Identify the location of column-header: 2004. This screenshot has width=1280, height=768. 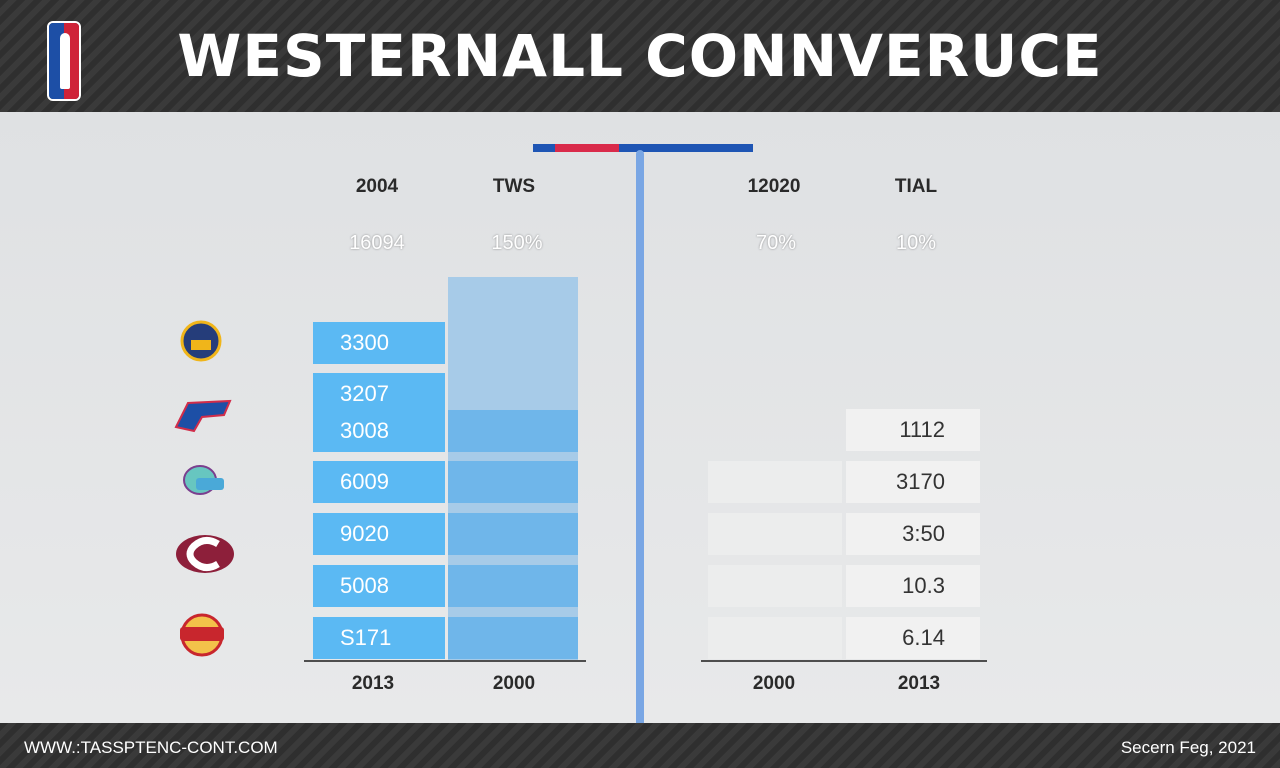
(377, 186).